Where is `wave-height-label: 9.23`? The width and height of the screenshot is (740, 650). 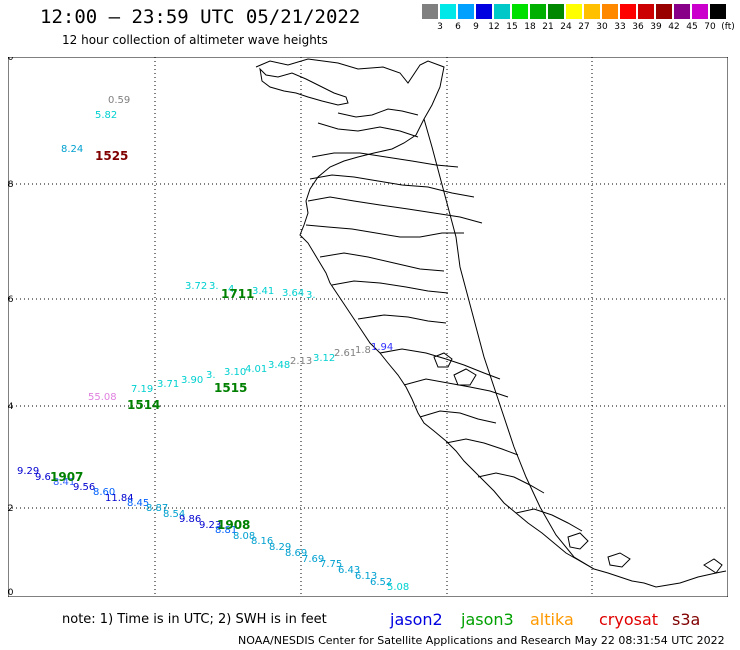
wave-height-label: 9.23 is located at coordinates (210, 525).